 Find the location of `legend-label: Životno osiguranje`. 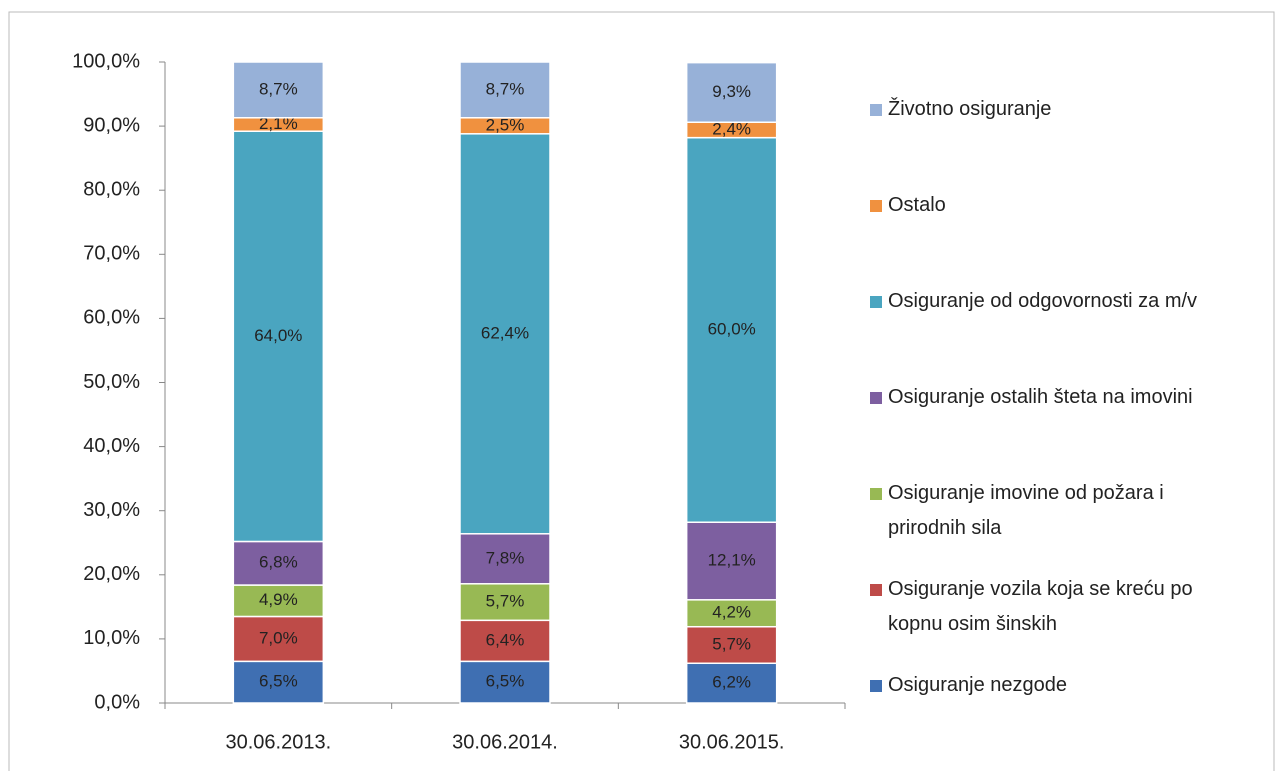

legend-label: Životno osiguranje is located at coordinates (970, 109).